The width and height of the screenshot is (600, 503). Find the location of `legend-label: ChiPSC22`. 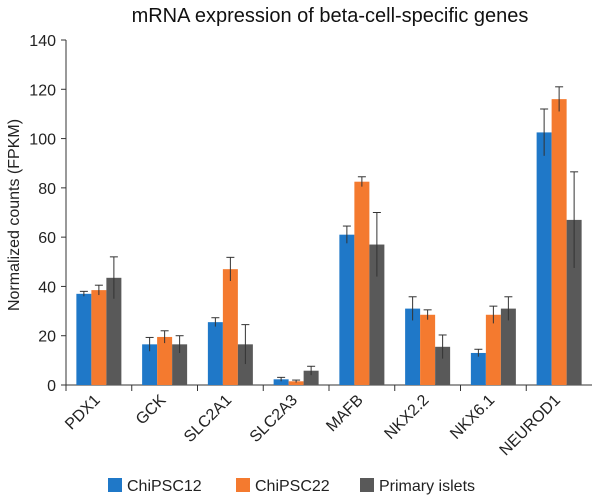

legend-label: ChiPSC22 is located at coordinates (292, 486).